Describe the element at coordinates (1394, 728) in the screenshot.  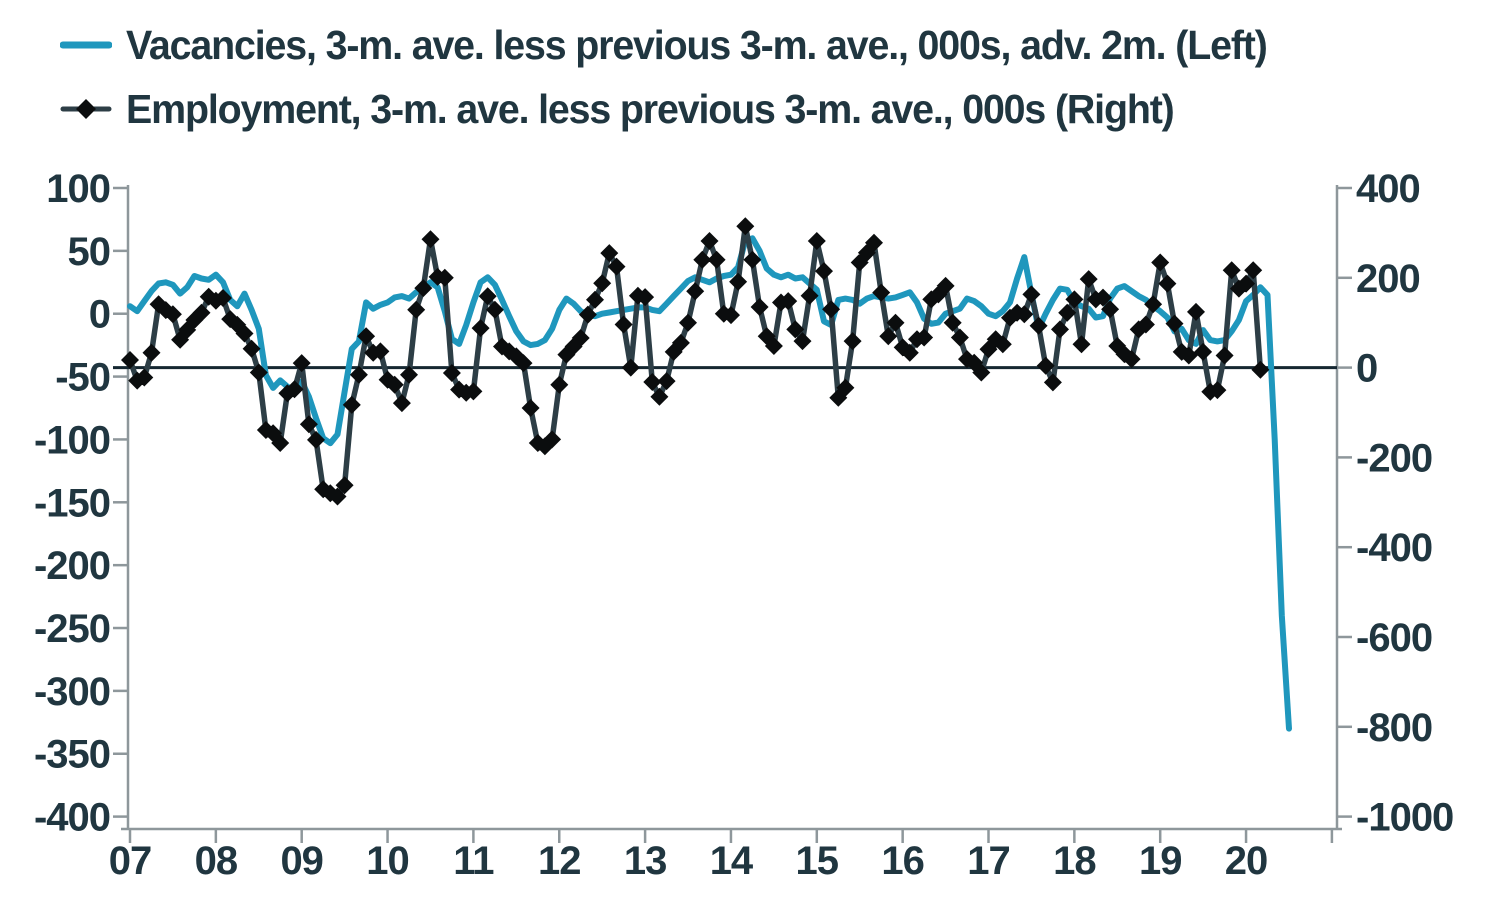
I see `right-axis-tick-label: -800` at that location.